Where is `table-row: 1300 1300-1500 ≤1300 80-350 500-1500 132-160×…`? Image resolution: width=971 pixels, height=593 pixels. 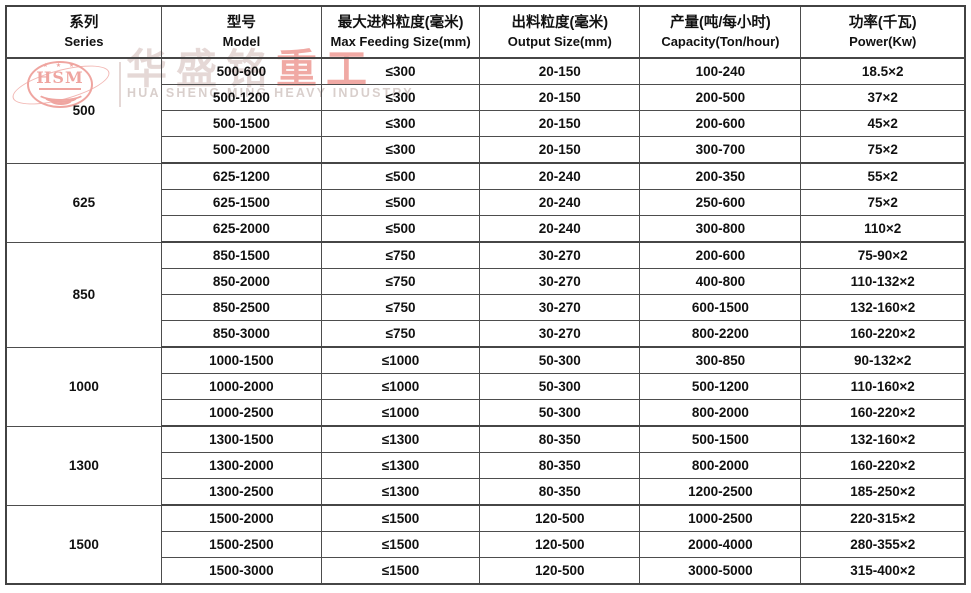 table-row: 1300 1300-1500 ≤1300 80-350 500-1500 132-160×… is located at coordinates (485, 465).